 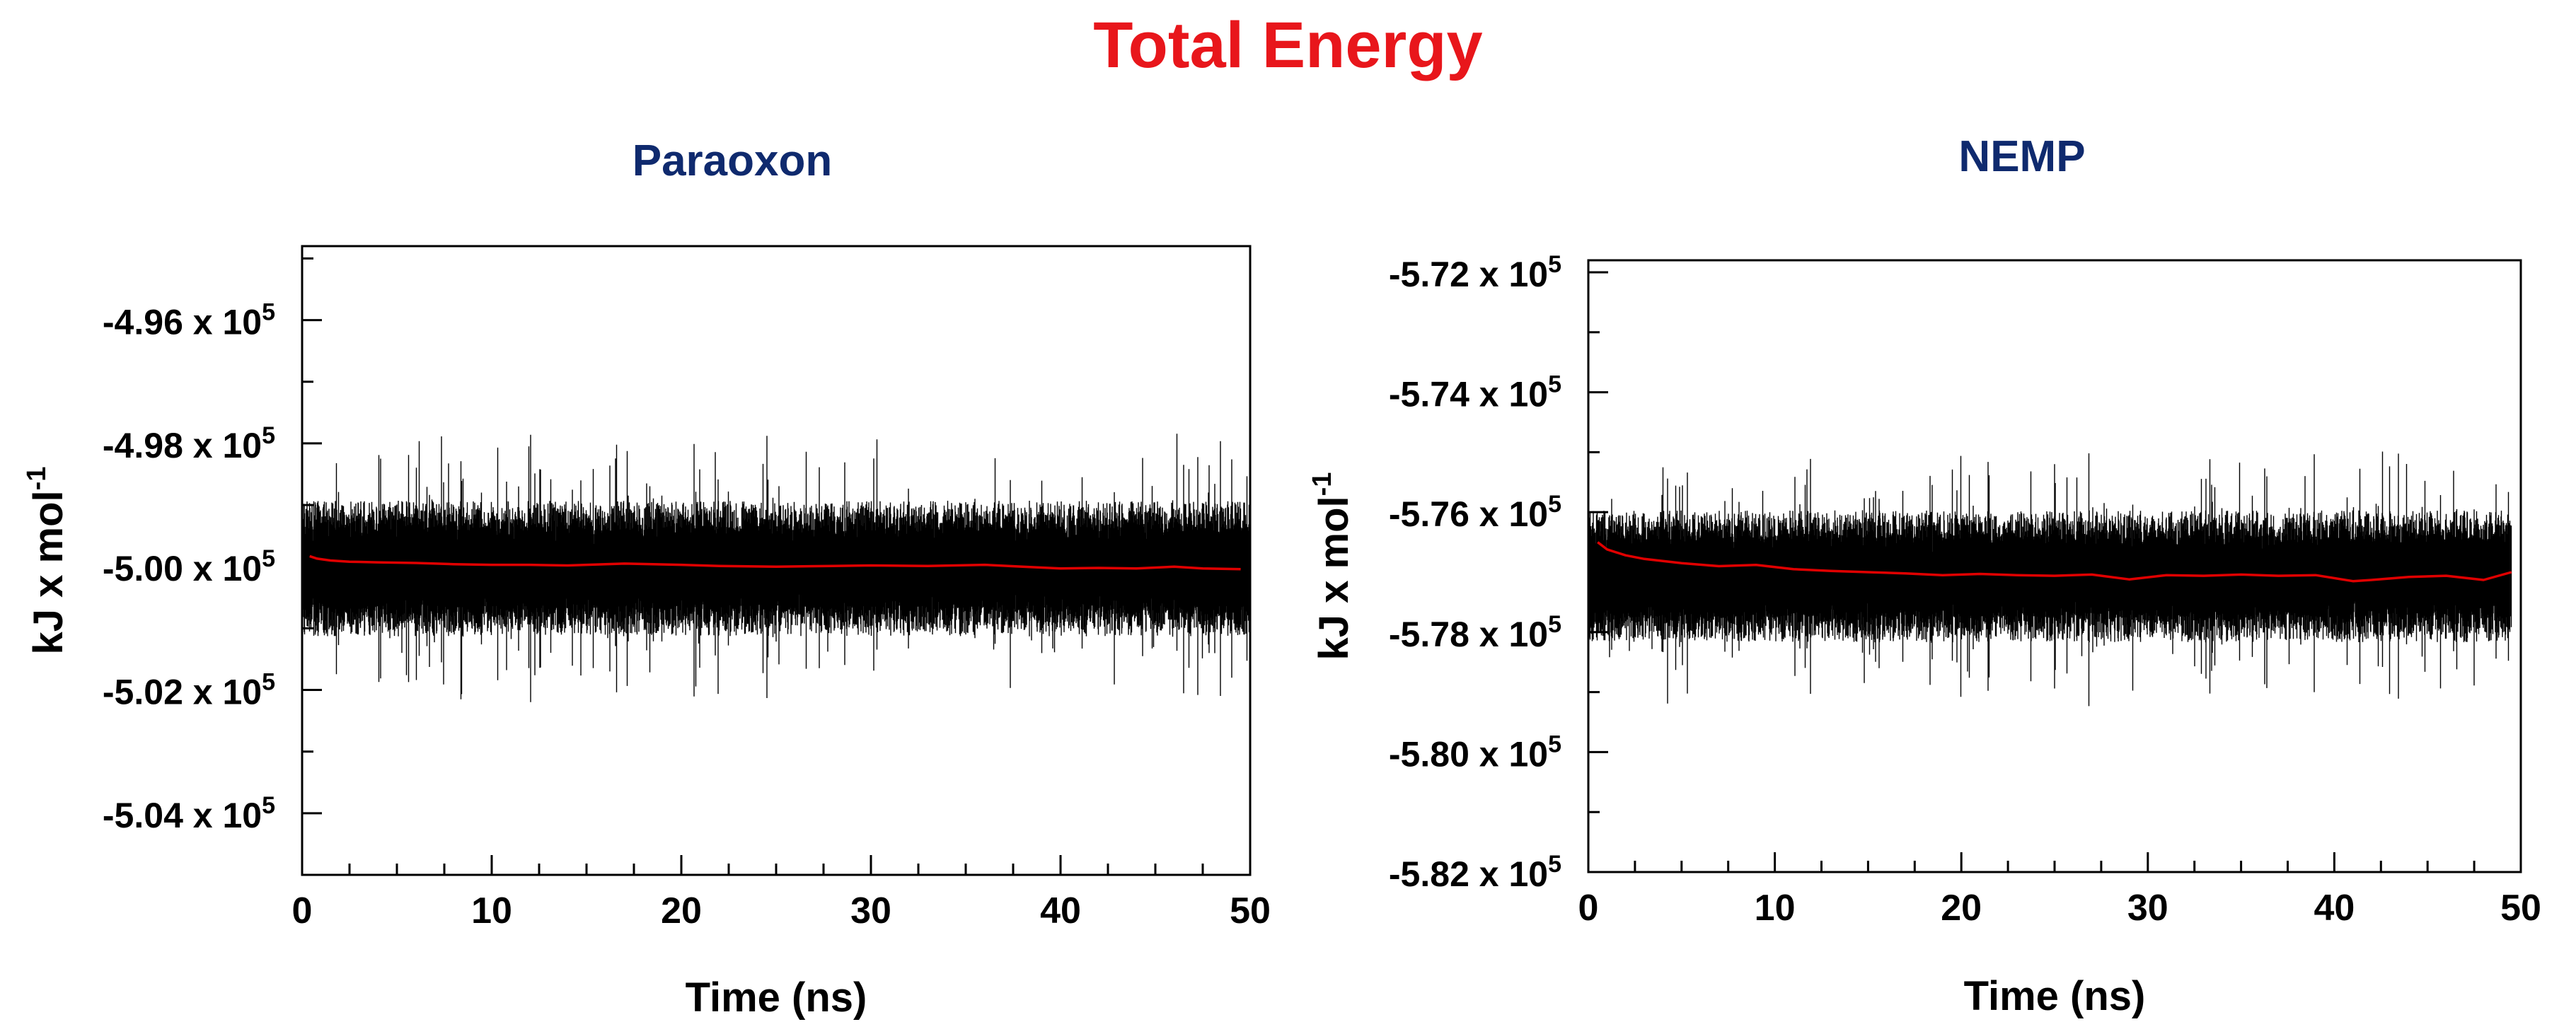 I want to click on nemp-x-tick-label: 40, so click(x=2334, y=908).